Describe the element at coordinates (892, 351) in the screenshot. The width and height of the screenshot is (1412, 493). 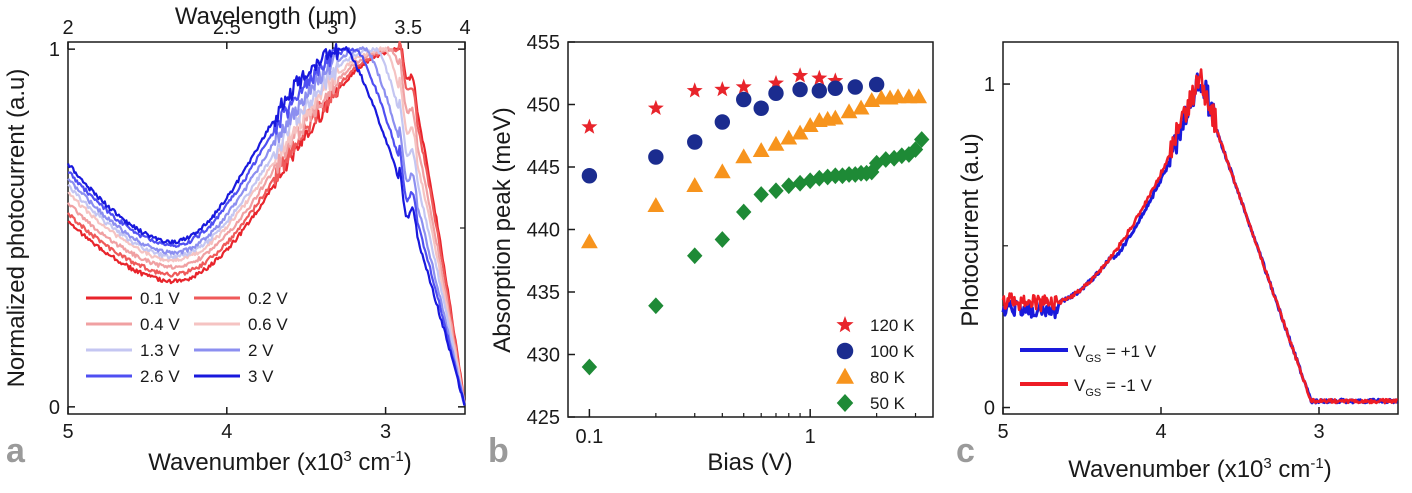
I see `panel-b-legend-label: 100 K` at that location.